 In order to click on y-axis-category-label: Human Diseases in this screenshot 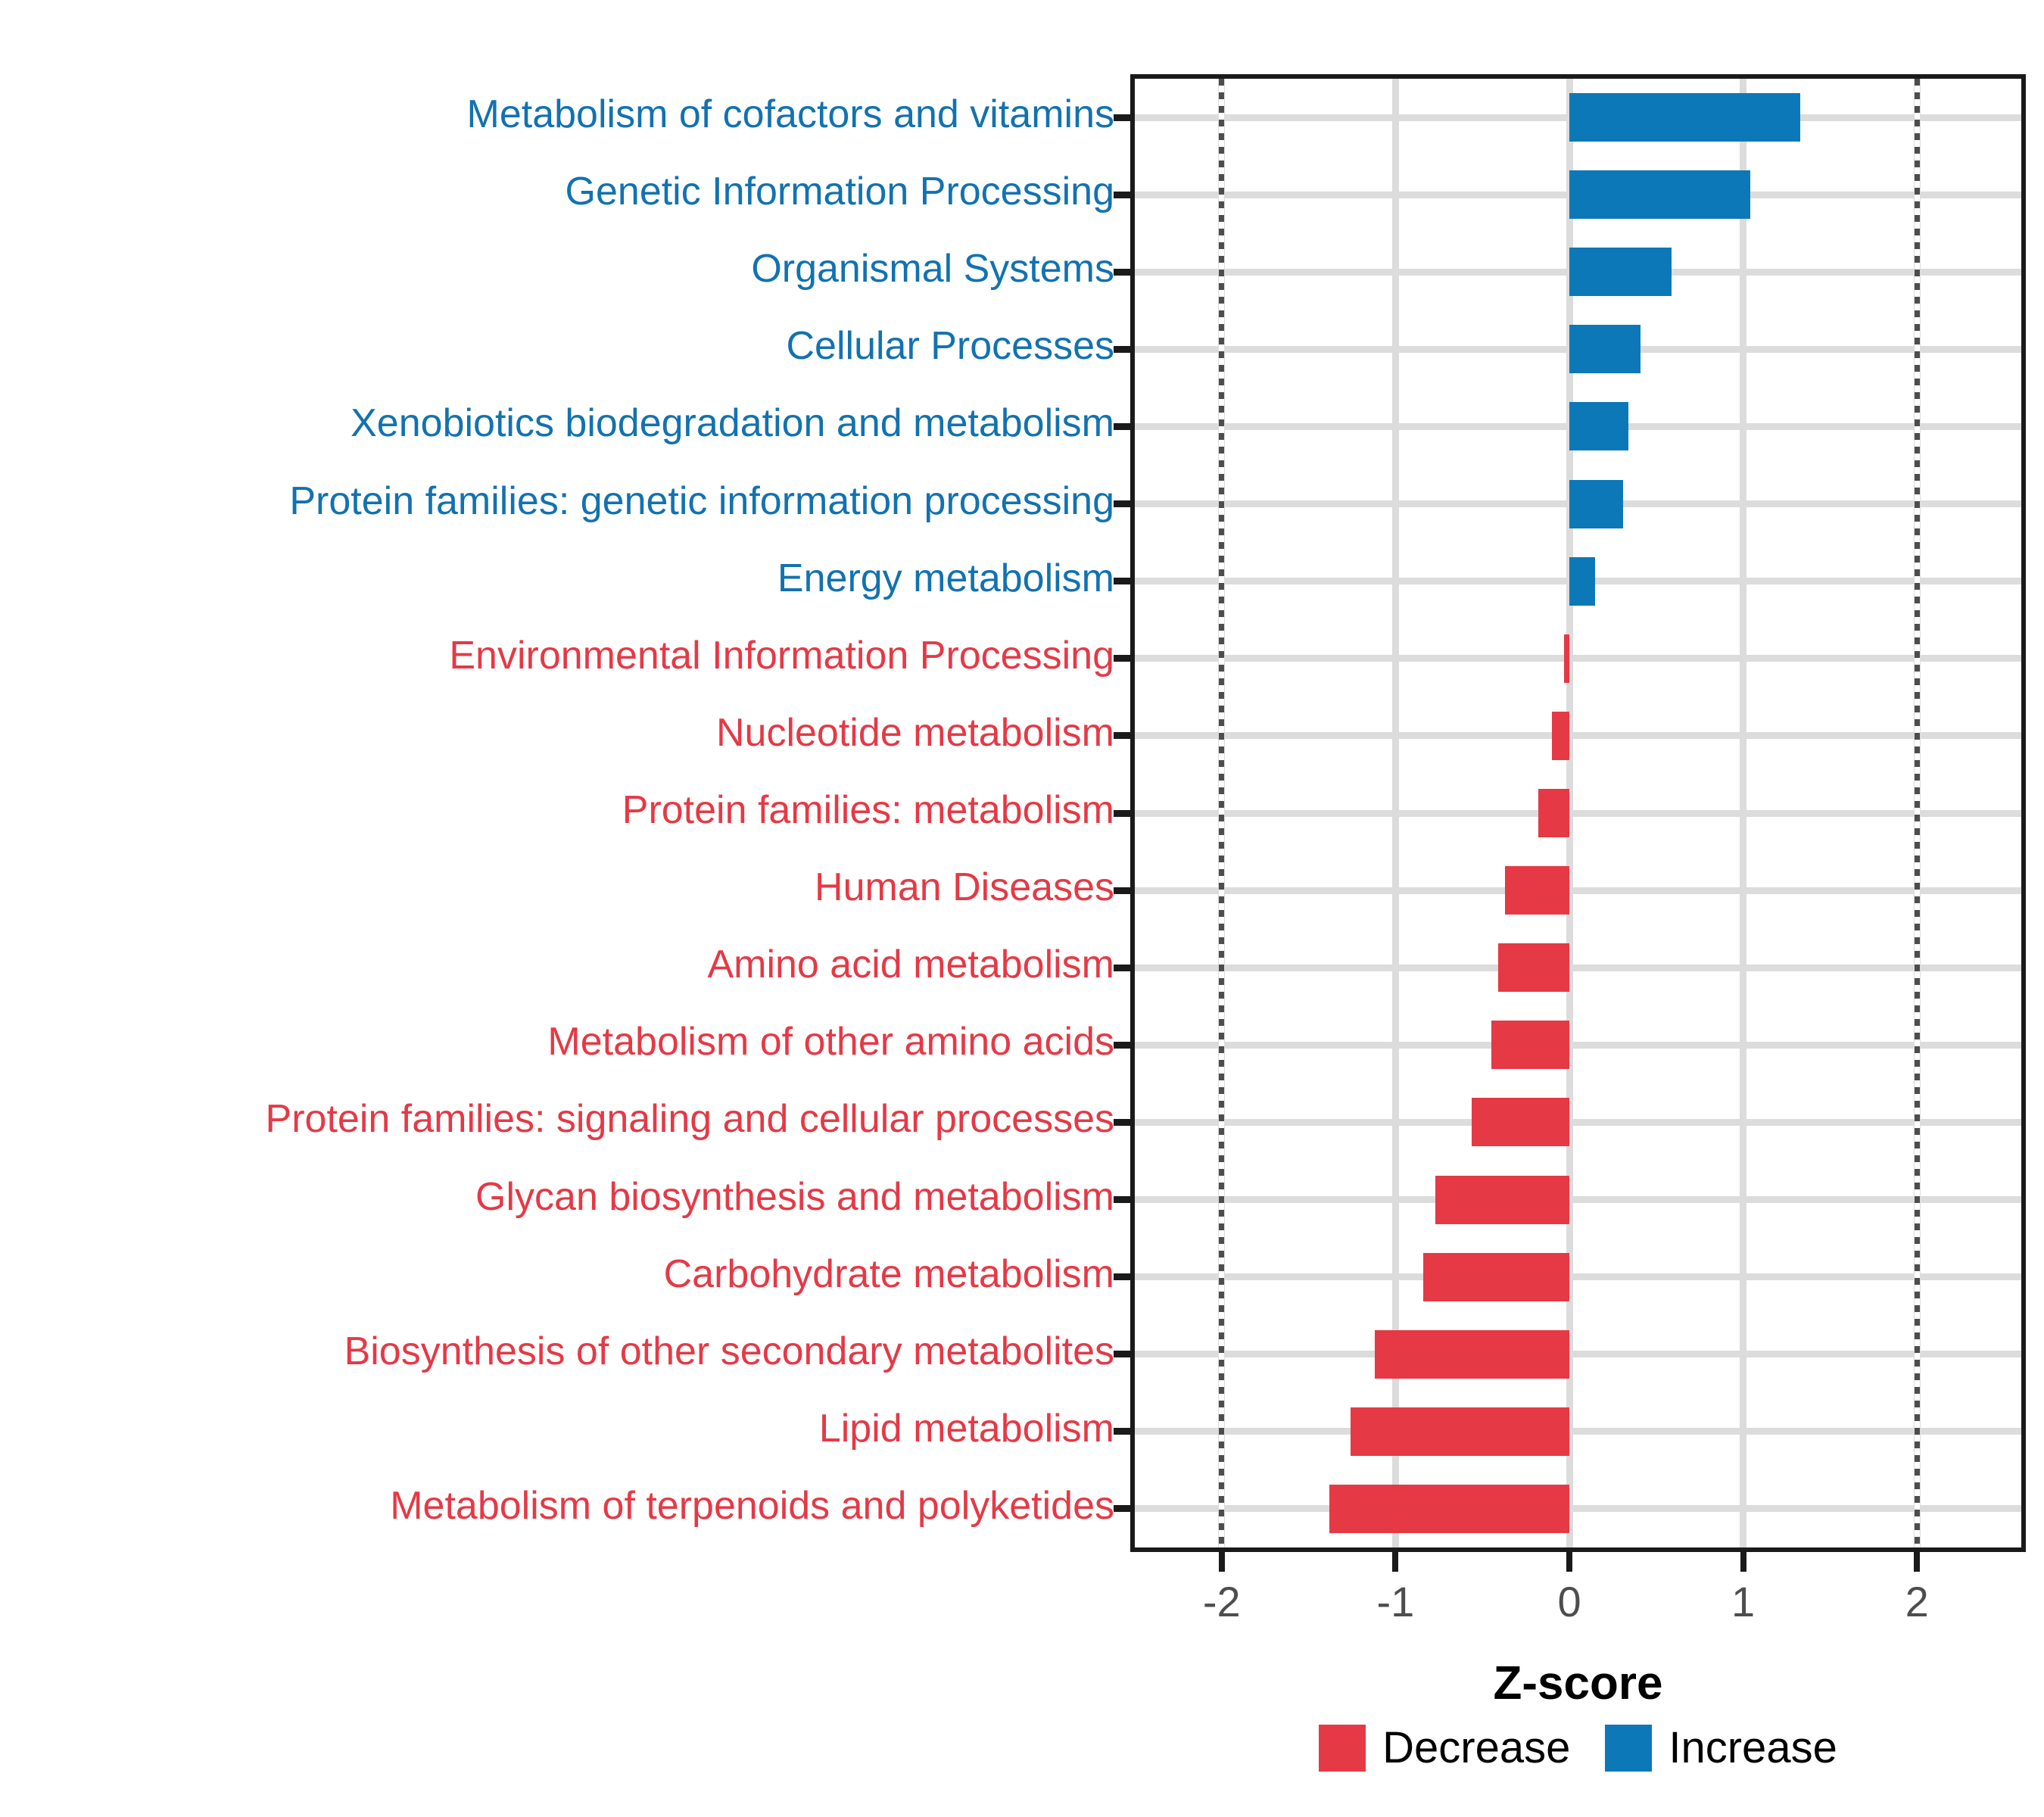, I will do `click(964, 887)`.